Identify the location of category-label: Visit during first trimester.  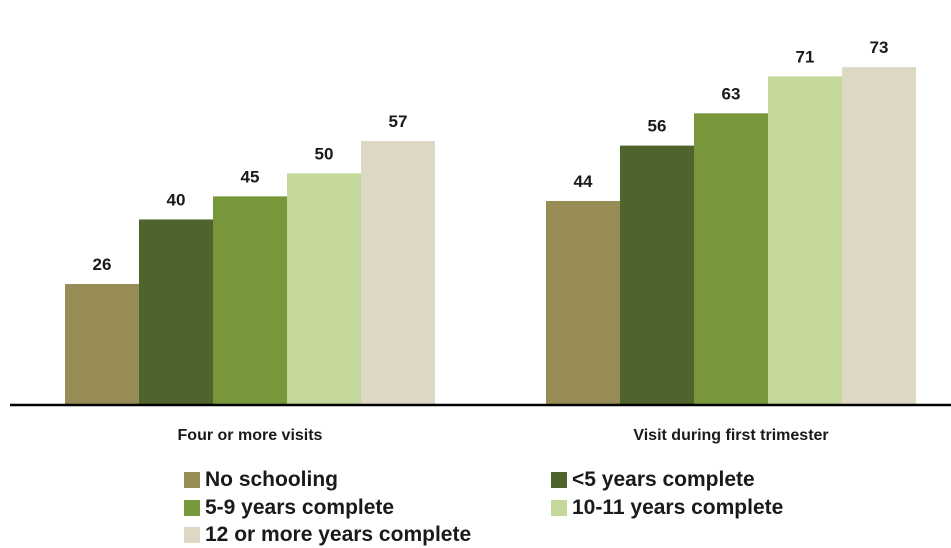
(730, 435).